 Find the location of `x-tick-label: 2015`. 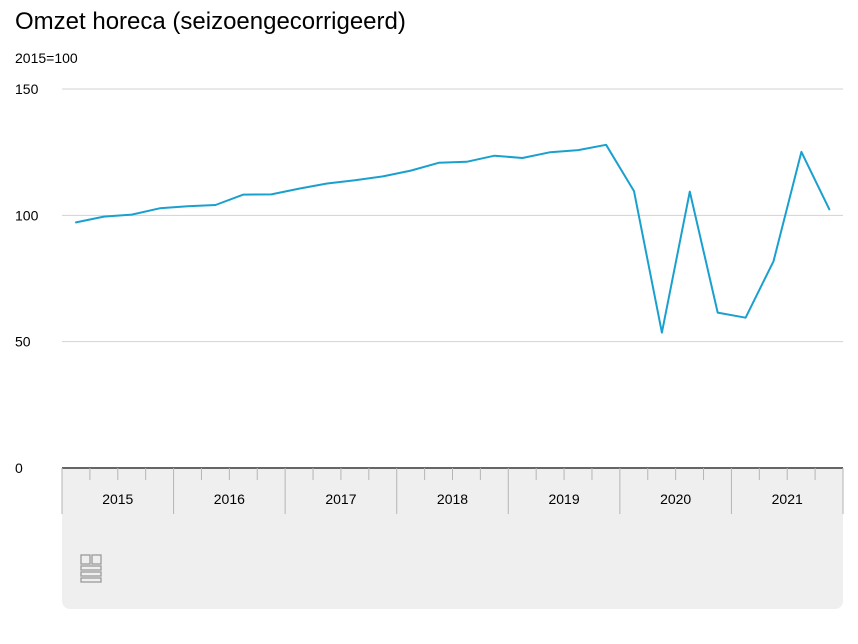

x-tick-label: 2015 is located at coordinates (117, 499).